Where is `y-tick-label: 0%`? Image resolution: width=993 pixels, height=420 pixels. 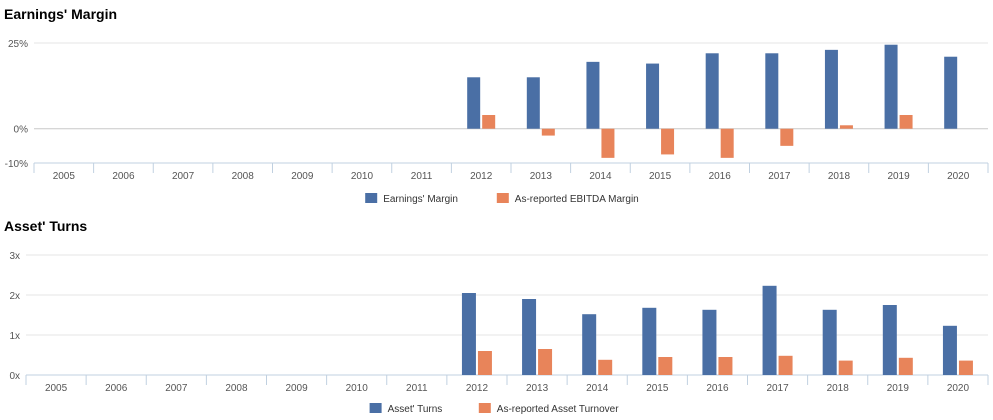 y-tick-label: 0% is located at coordinates (21, 130).